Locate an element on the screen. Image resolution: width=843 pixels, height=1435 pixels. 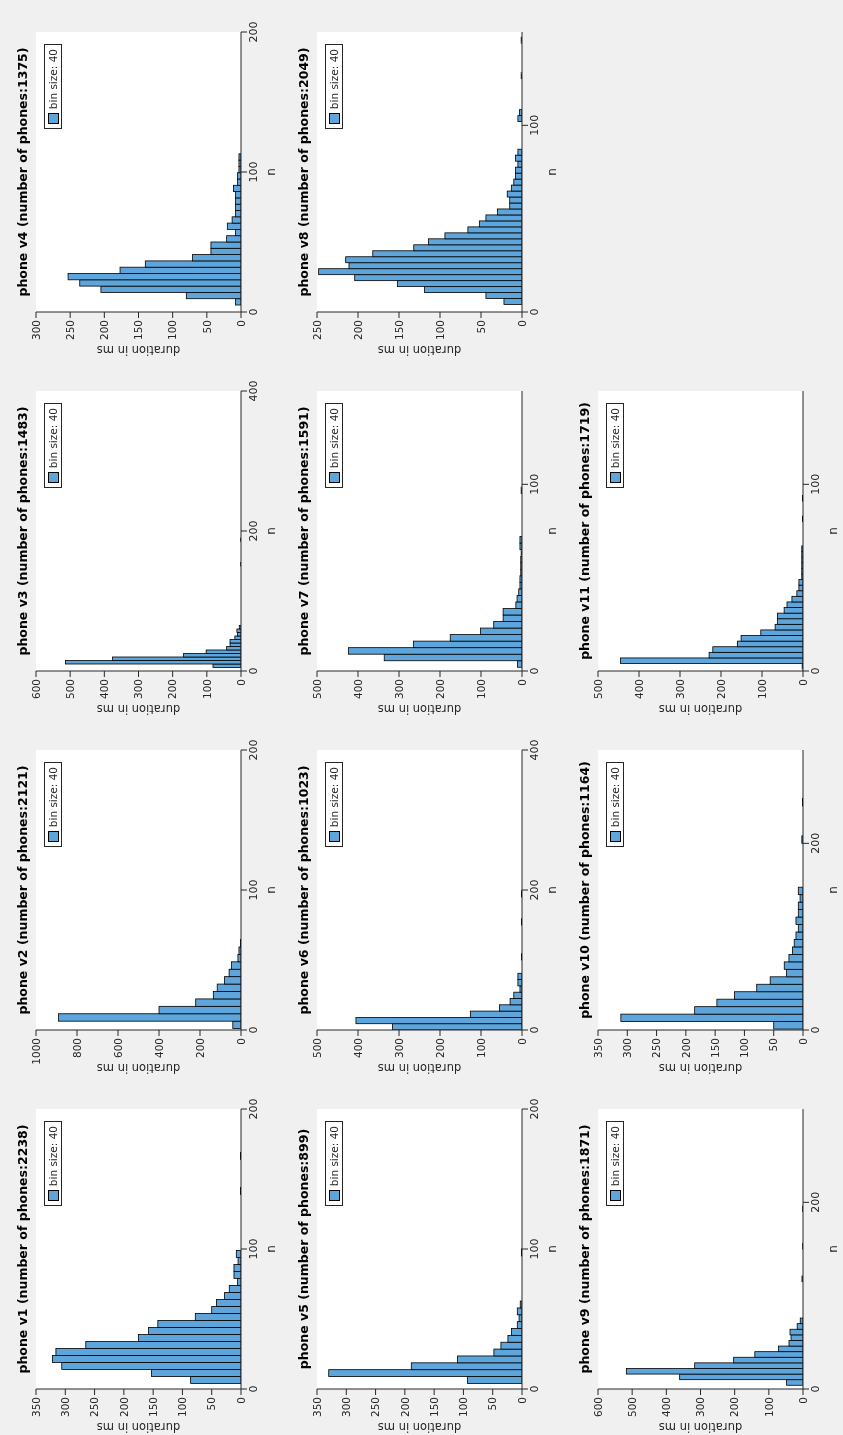
text: phone v9 (number of phones:1871) is located at coordinates (584, 1249).